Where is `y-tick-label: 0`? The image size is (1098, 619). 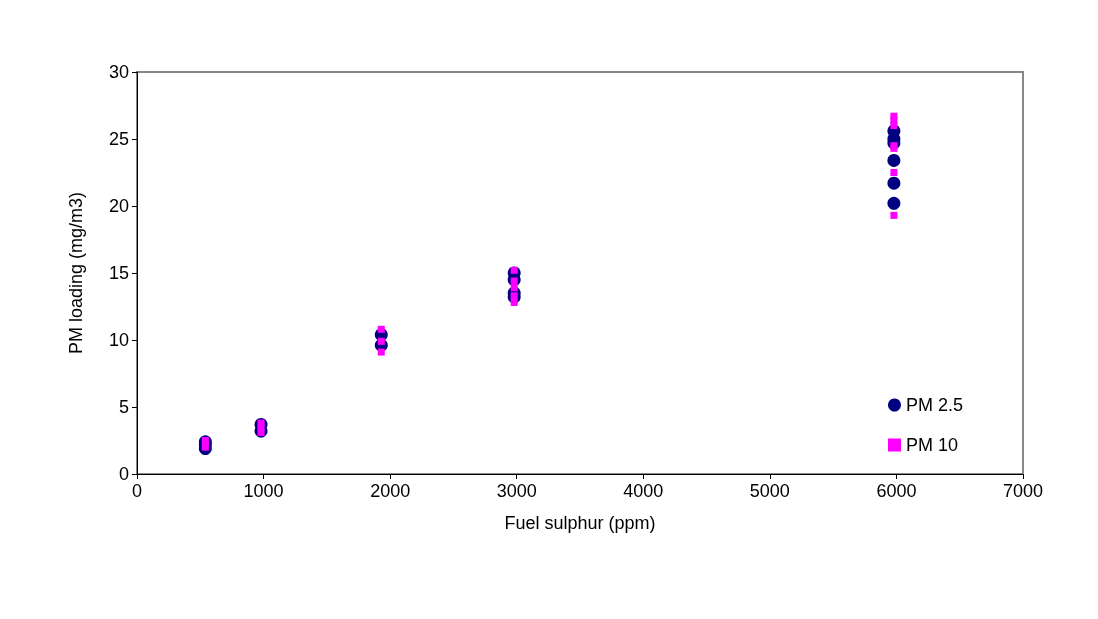
y-tick-label: 0 is located at coordinates (123, 474).